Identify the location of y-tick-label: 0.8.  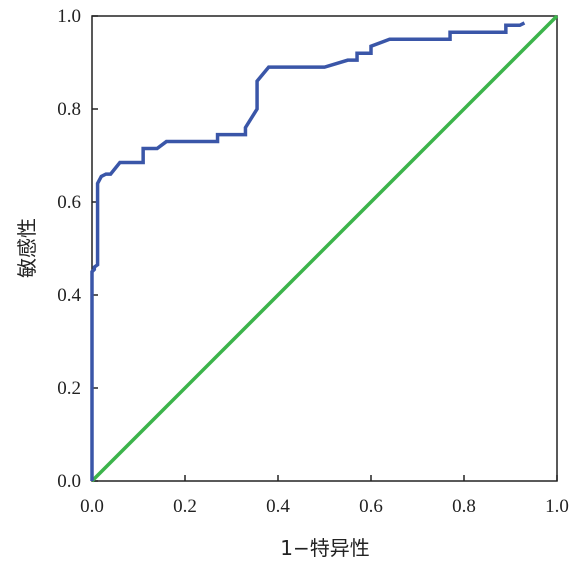
(69, 109).